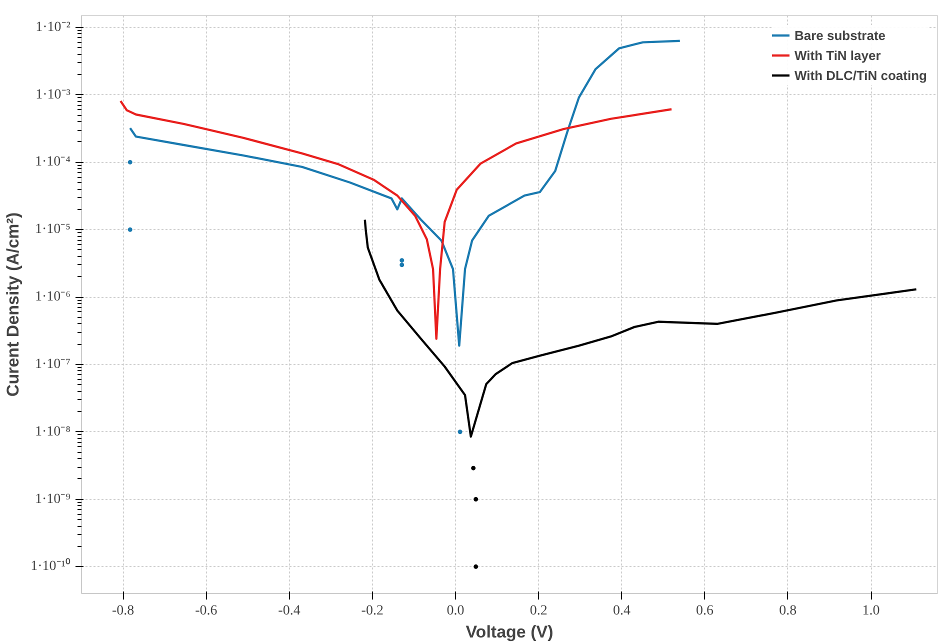 Image resolution: width=947 pixels, height=644 pixels. Describe the element at coordinates (372, 611) in the screenshot. I see `x-tick-label: -0.2` at that location.